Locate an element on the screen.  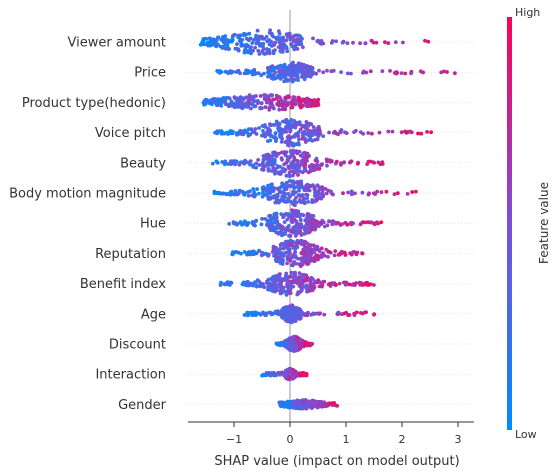
colorbar-title: Feature value is located at coordinates (544, 223).